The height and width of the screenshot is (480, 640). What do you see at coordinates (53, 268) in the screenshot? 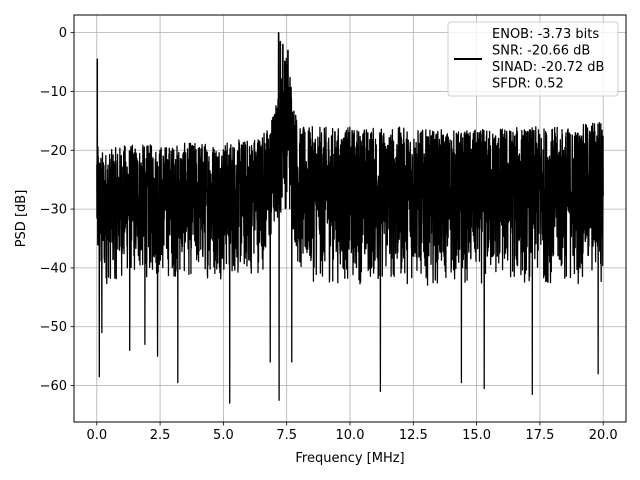
I see `y-tick-label: −40` at bounding box center [53, 268].